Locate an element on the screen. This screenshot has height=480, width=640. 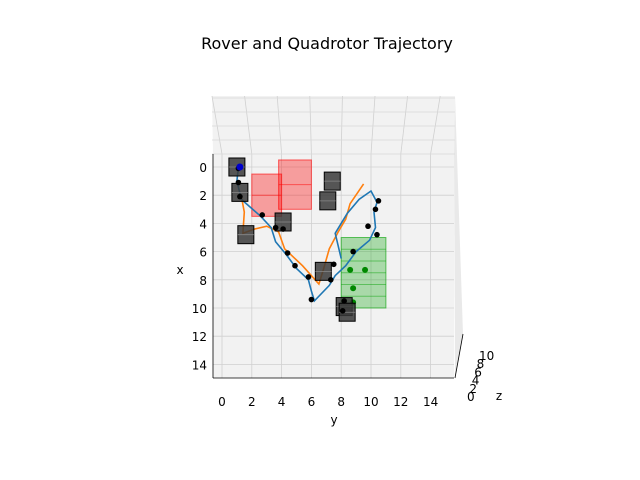
y-axis-tick-label: 0 is located at coordinates (222, 402).